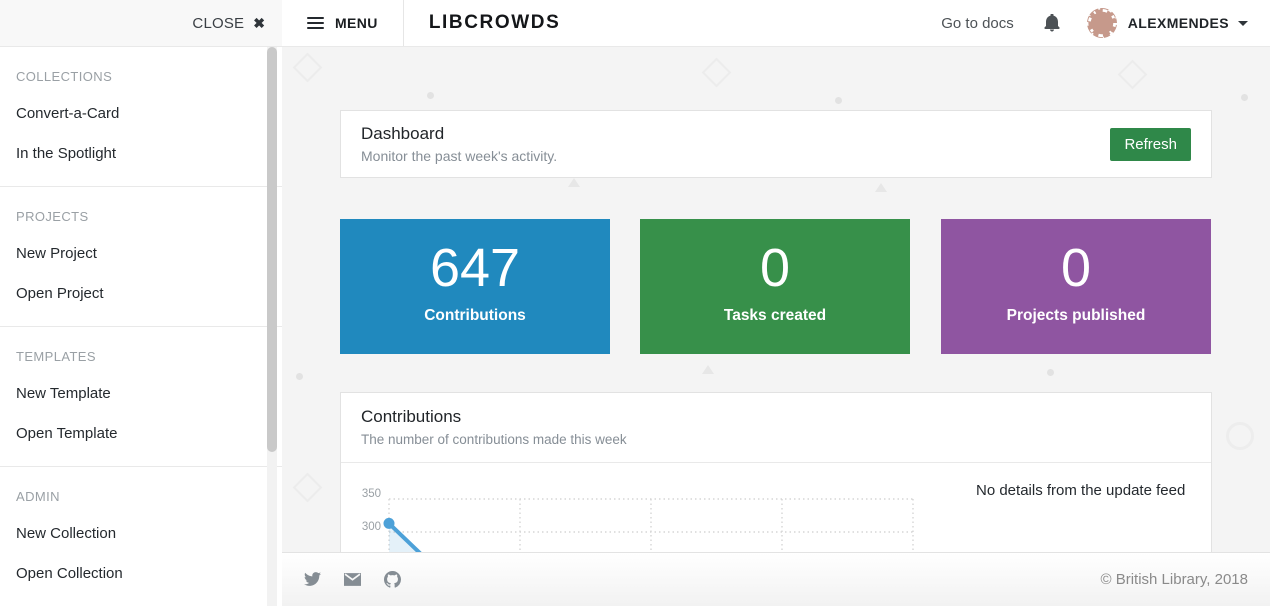 Image resolution: width=1270 pixels, height=606 pixels. What do you see at coordinates (67, 433) in the screenshot?
I see `sidebar-item-open-template: Open Template` at bounding box center [67, 433].